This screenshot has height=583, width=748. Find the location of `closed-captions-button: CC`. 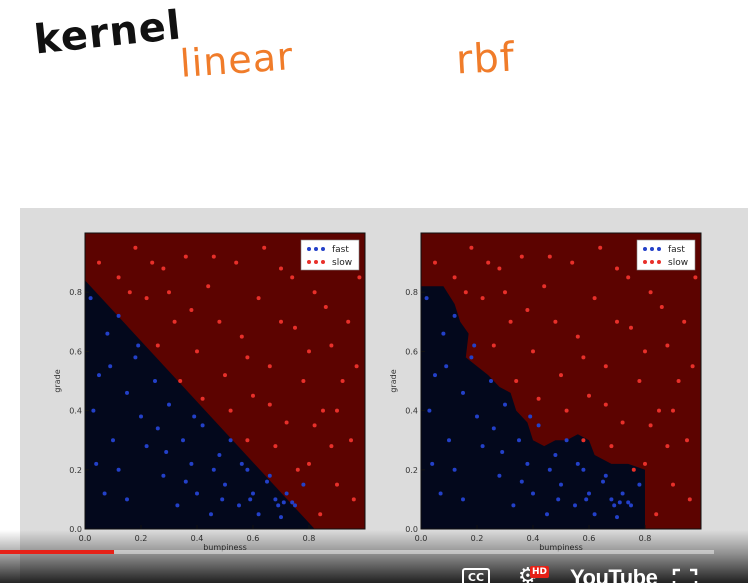

closed-captions-button: CC is located at coordinates (476, 575).